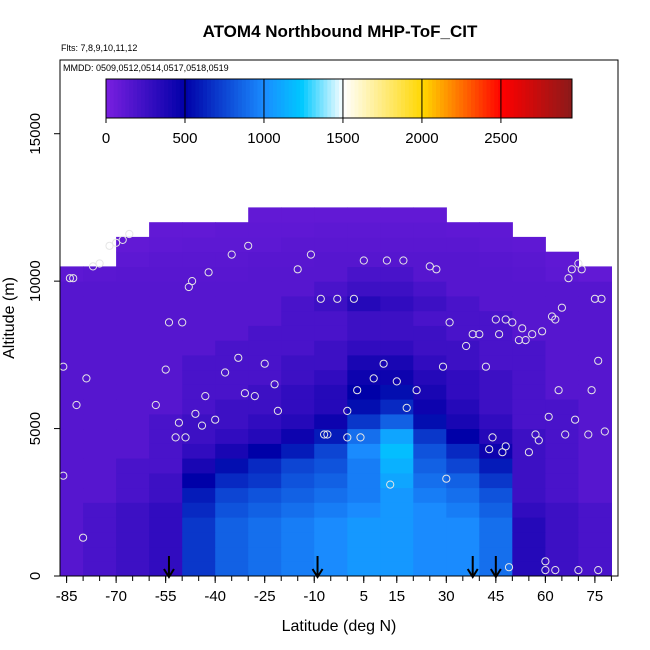 The width and height of the screenshot is (650, 650). Describe the element at coordinates (595, 596) in the screenshot. I see `x-tick-label: 75` at that location.